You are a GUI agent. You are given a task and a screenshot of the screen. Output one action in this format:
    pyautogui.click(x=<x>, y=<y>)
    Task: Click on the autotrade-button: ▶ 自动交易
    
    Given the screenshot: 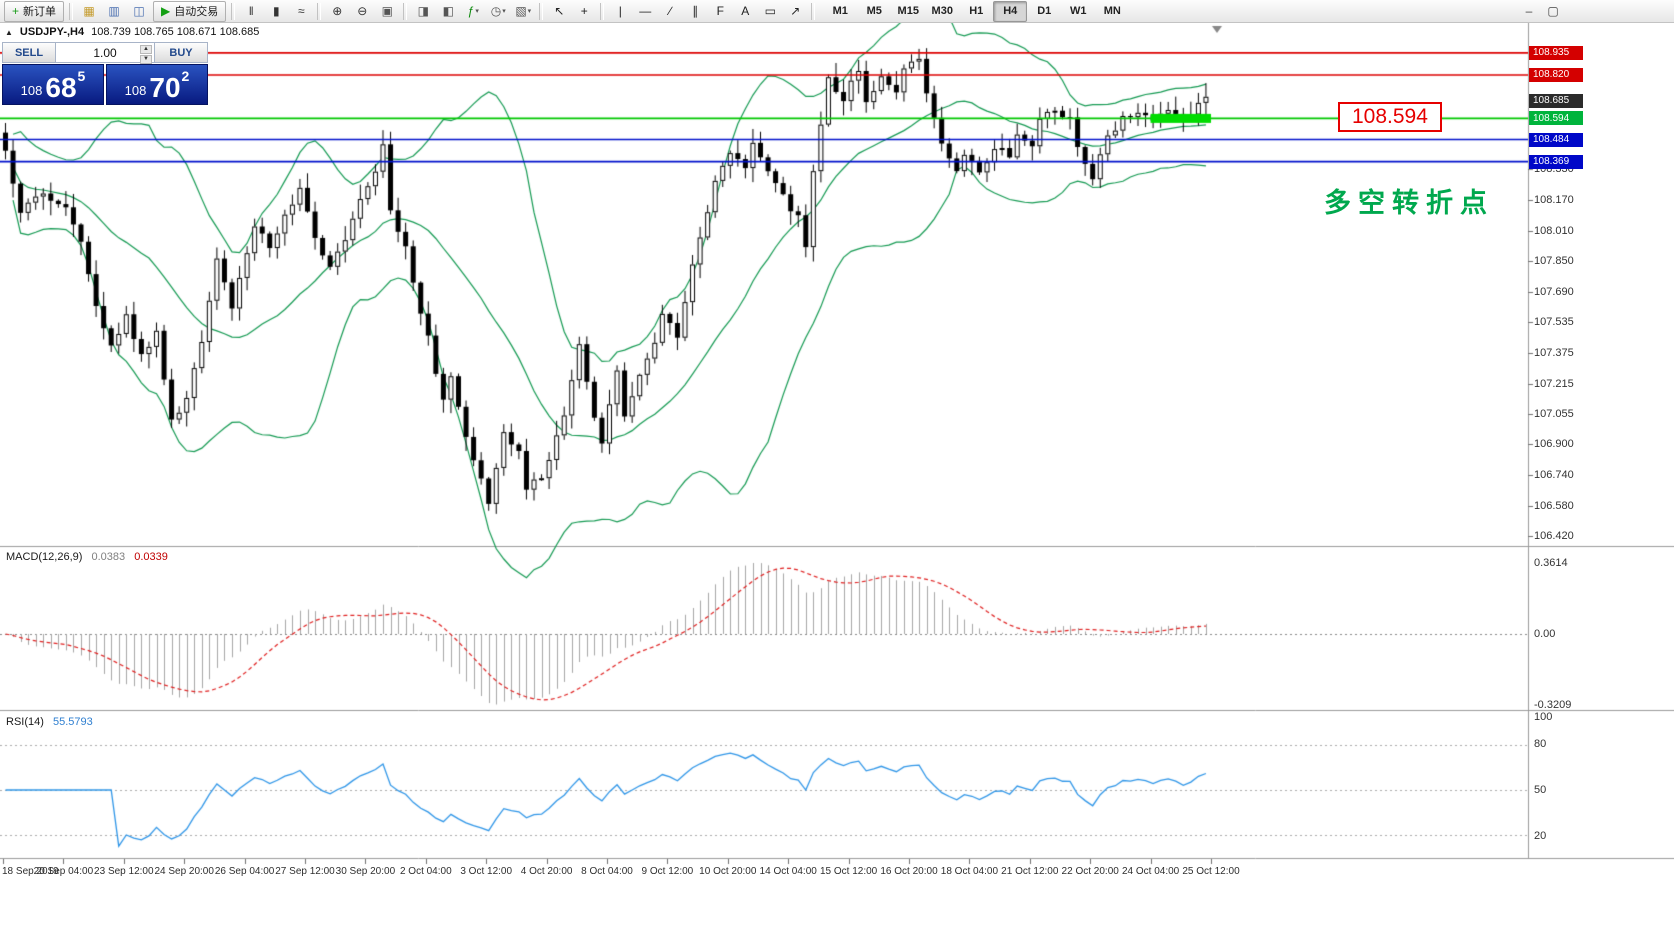 What is the action you would take?
    pyautogui.click(x=190, y=11)
    